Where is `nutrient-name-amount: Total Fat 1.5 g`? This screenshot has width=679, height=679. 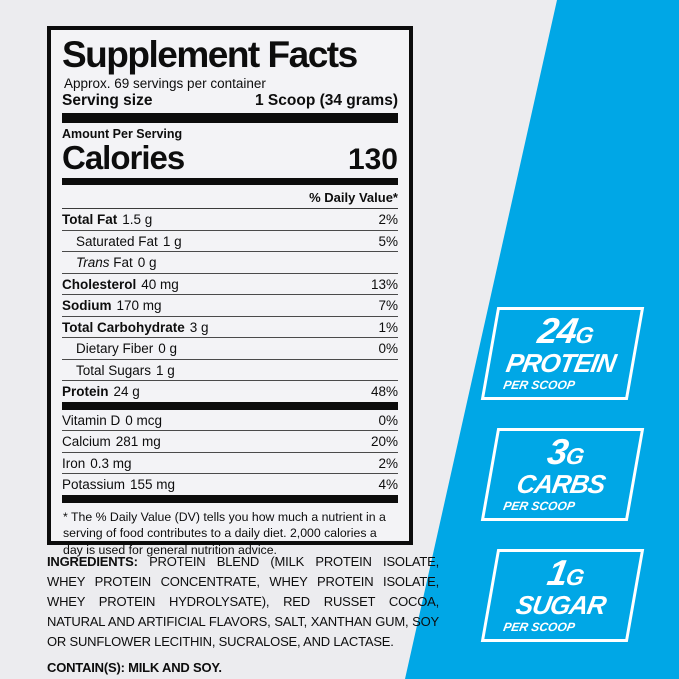 nutrient-name-amount: Total Fat 1.5 g is located at coordinates (107, 219).